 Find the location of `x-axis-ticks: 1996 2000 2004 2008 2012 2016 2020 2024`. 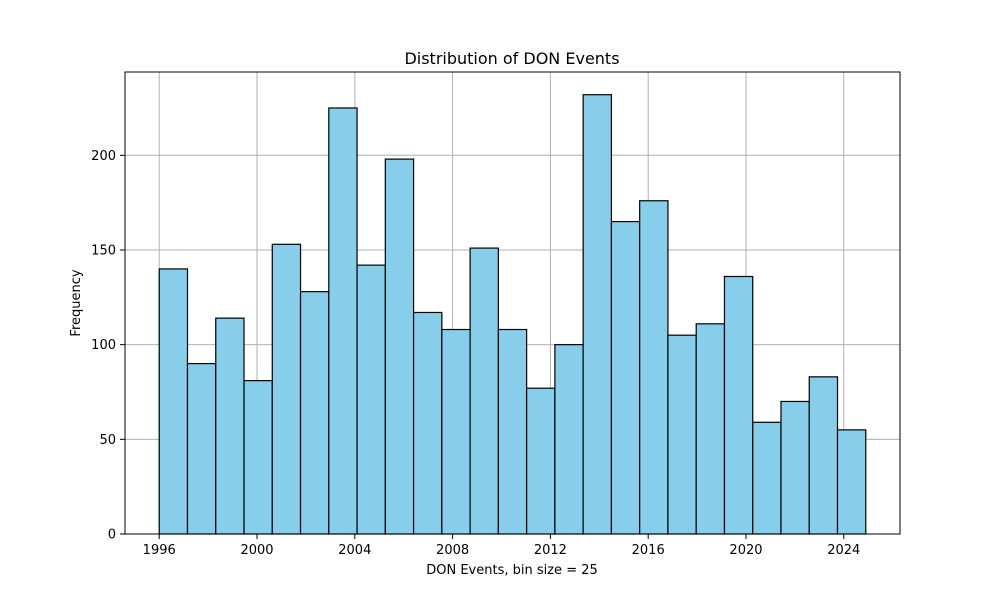

x-axis-ticks: 1996 2000 2004 2008 2012 2016 2020 2024 is located at coordinates (501, 546).